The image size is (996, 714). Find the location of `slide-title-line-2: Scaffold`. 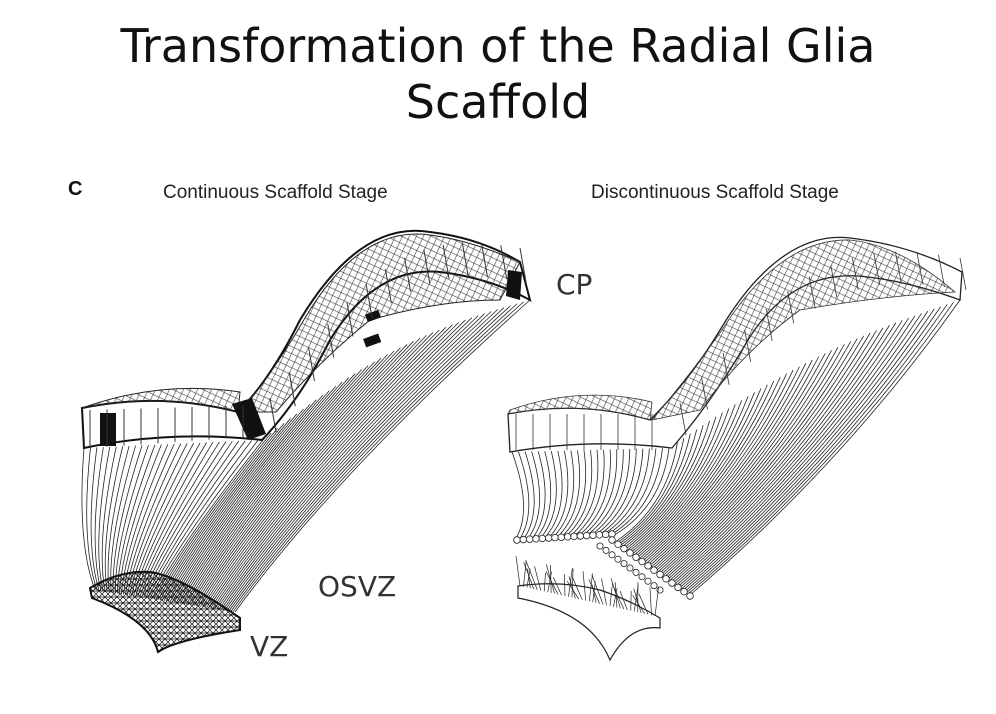

slide-title-line-2: Scaffold is located at coordinates (498, 102).